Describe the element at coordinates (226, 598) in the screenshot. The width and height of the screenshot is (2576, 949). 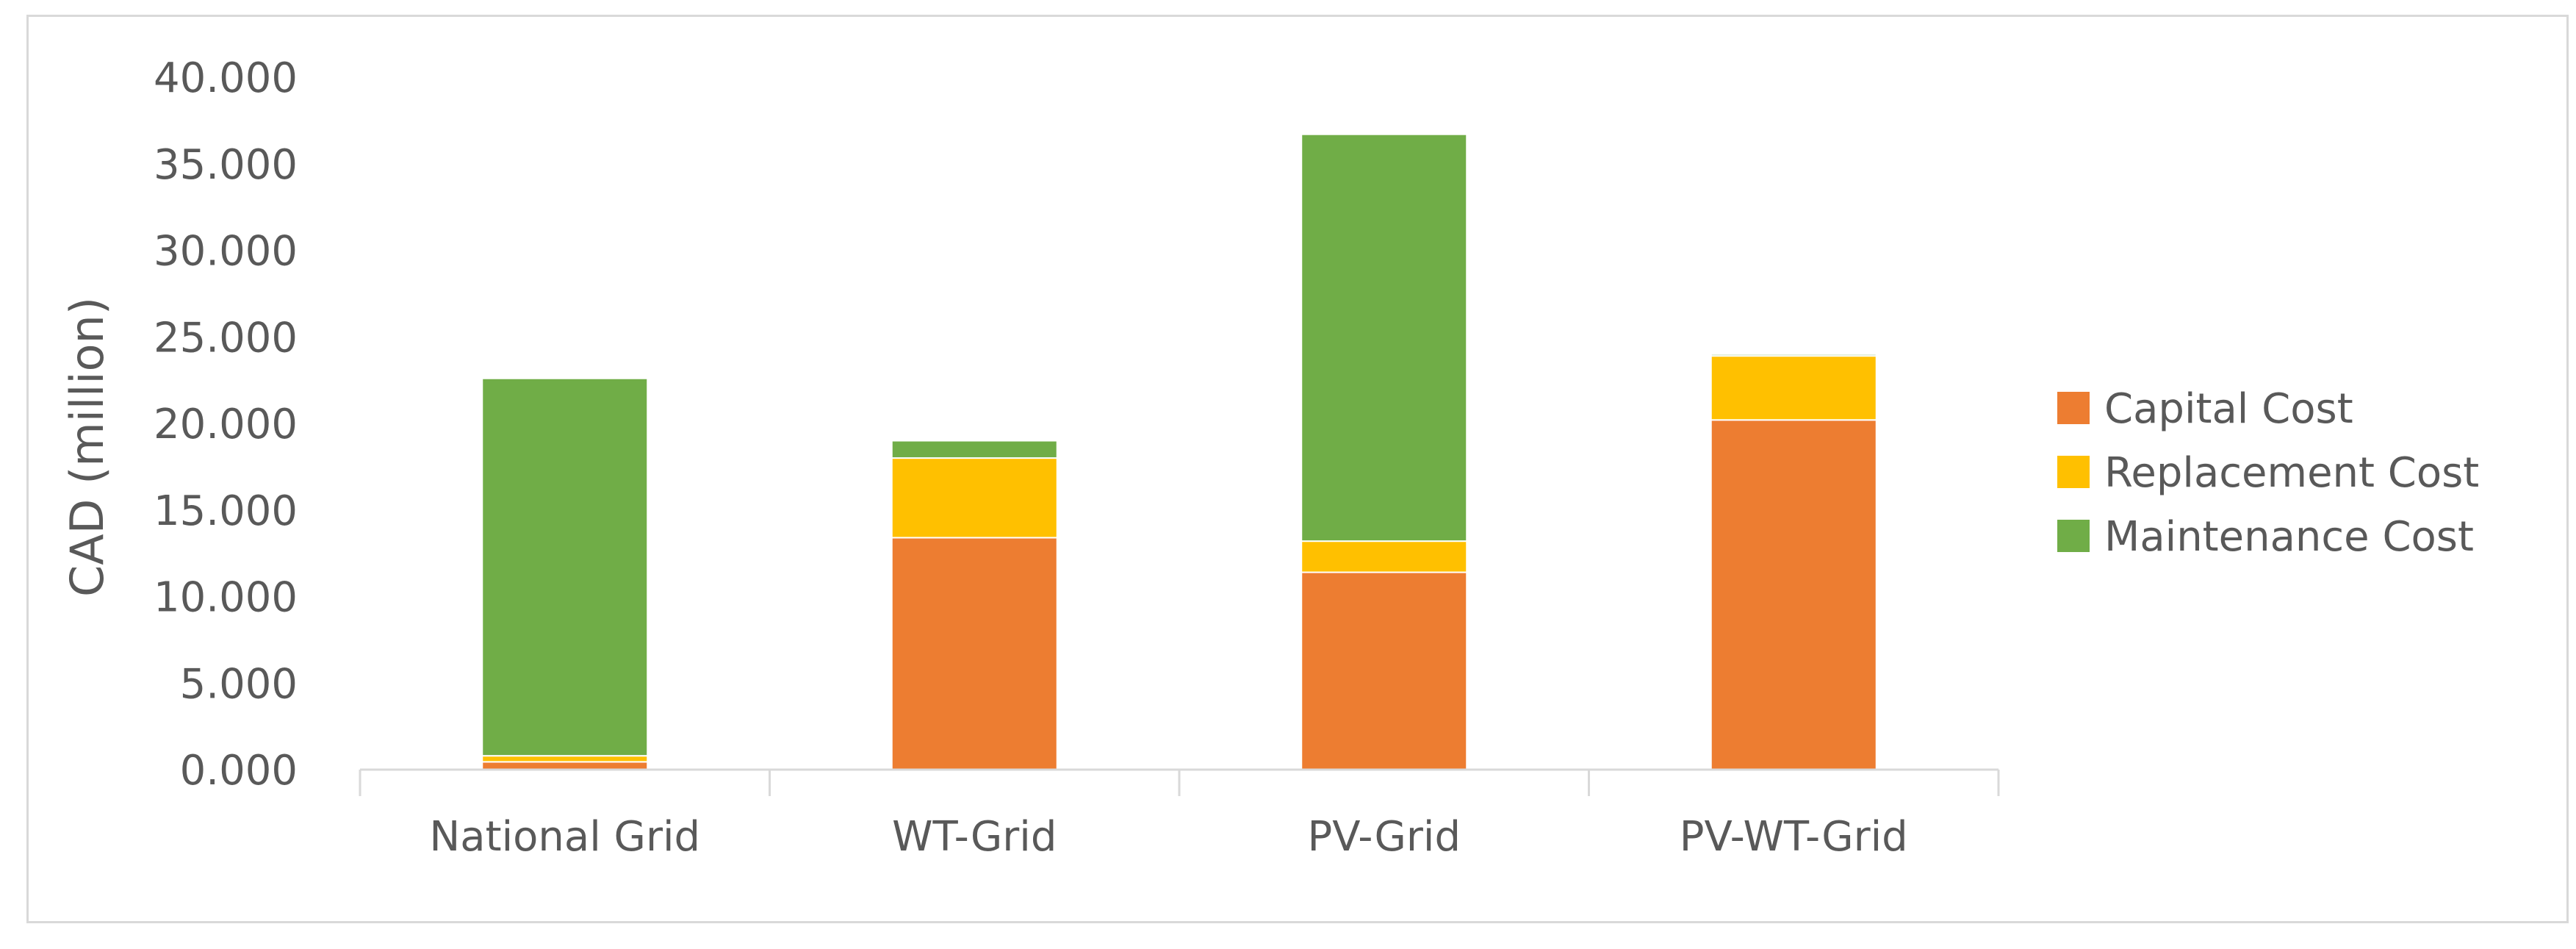
I see `y-tick-label: 10.000` at that location.